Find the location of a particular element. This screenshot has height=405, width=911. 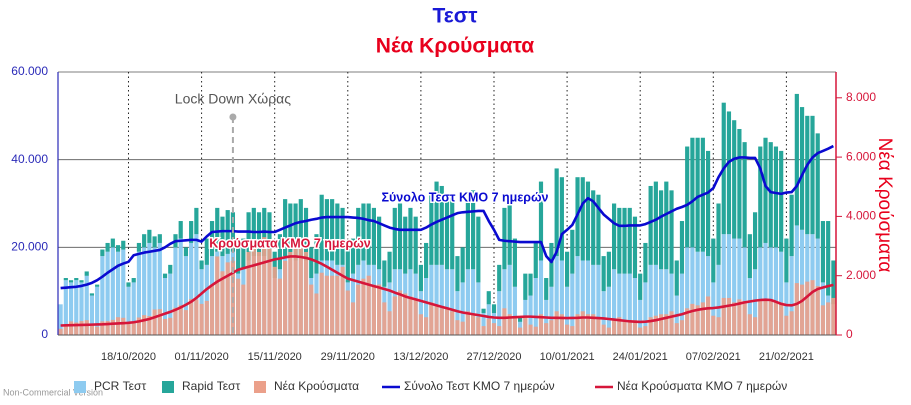

y2-axis-label: Νέα Κρούσματα is located at coordinates (884, 205).